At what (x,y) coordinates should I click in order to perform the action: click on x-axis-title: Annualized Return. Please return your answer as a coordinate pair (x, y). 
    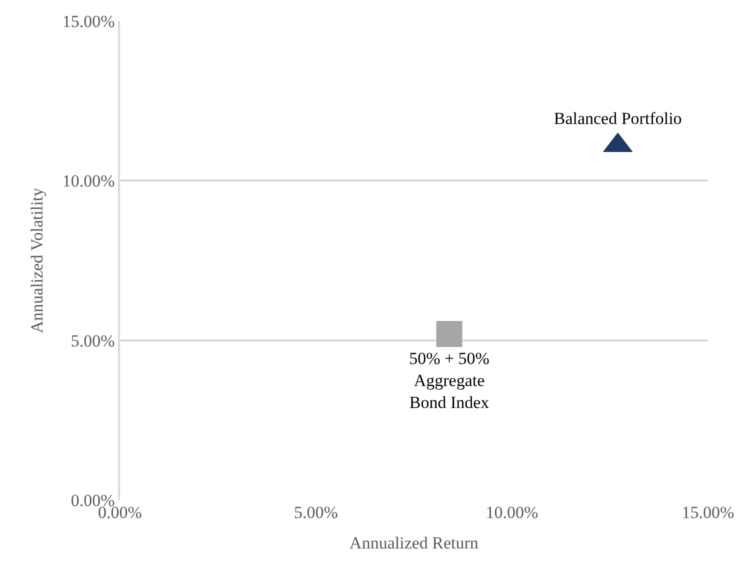
    Looking at the image, I should click on (414, 542).